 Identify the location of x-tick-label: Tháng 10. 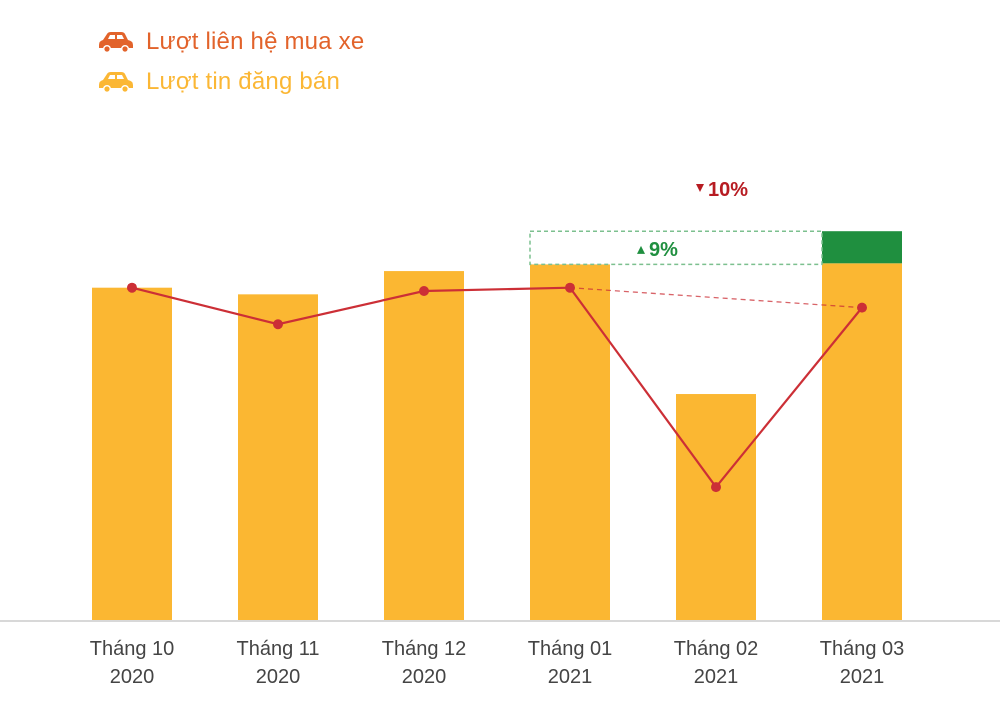
(132, 649).